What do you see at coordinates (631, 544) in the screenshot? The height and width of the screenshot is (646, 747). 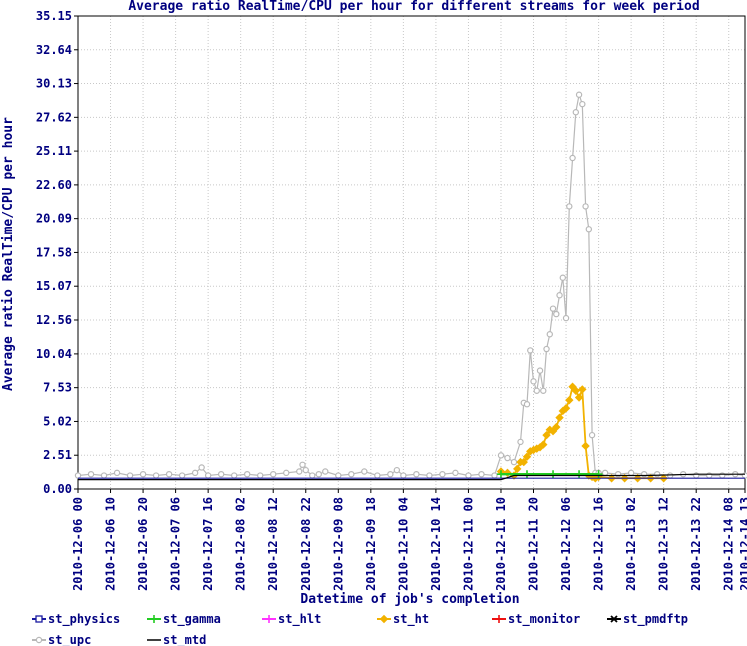 I see `x-tick-label: 2010-12-13 02` at bounding box center [631, 544].